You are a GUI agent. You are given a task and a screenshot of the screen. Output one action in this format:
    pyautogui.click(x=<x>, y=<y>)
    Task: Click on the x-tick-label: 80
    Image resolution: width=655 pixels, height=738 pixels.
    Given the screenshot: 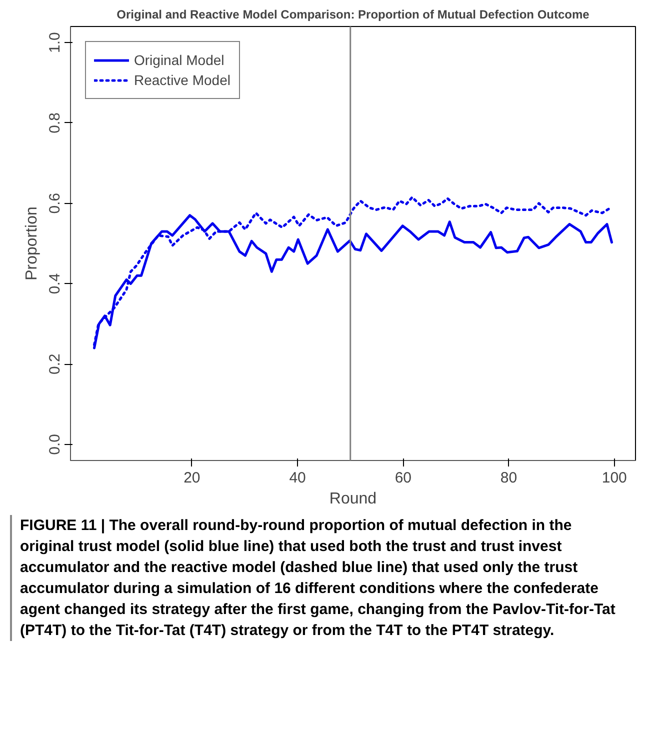 What is the action you would take?
    pyautogui.click(x=509, y=478)
    